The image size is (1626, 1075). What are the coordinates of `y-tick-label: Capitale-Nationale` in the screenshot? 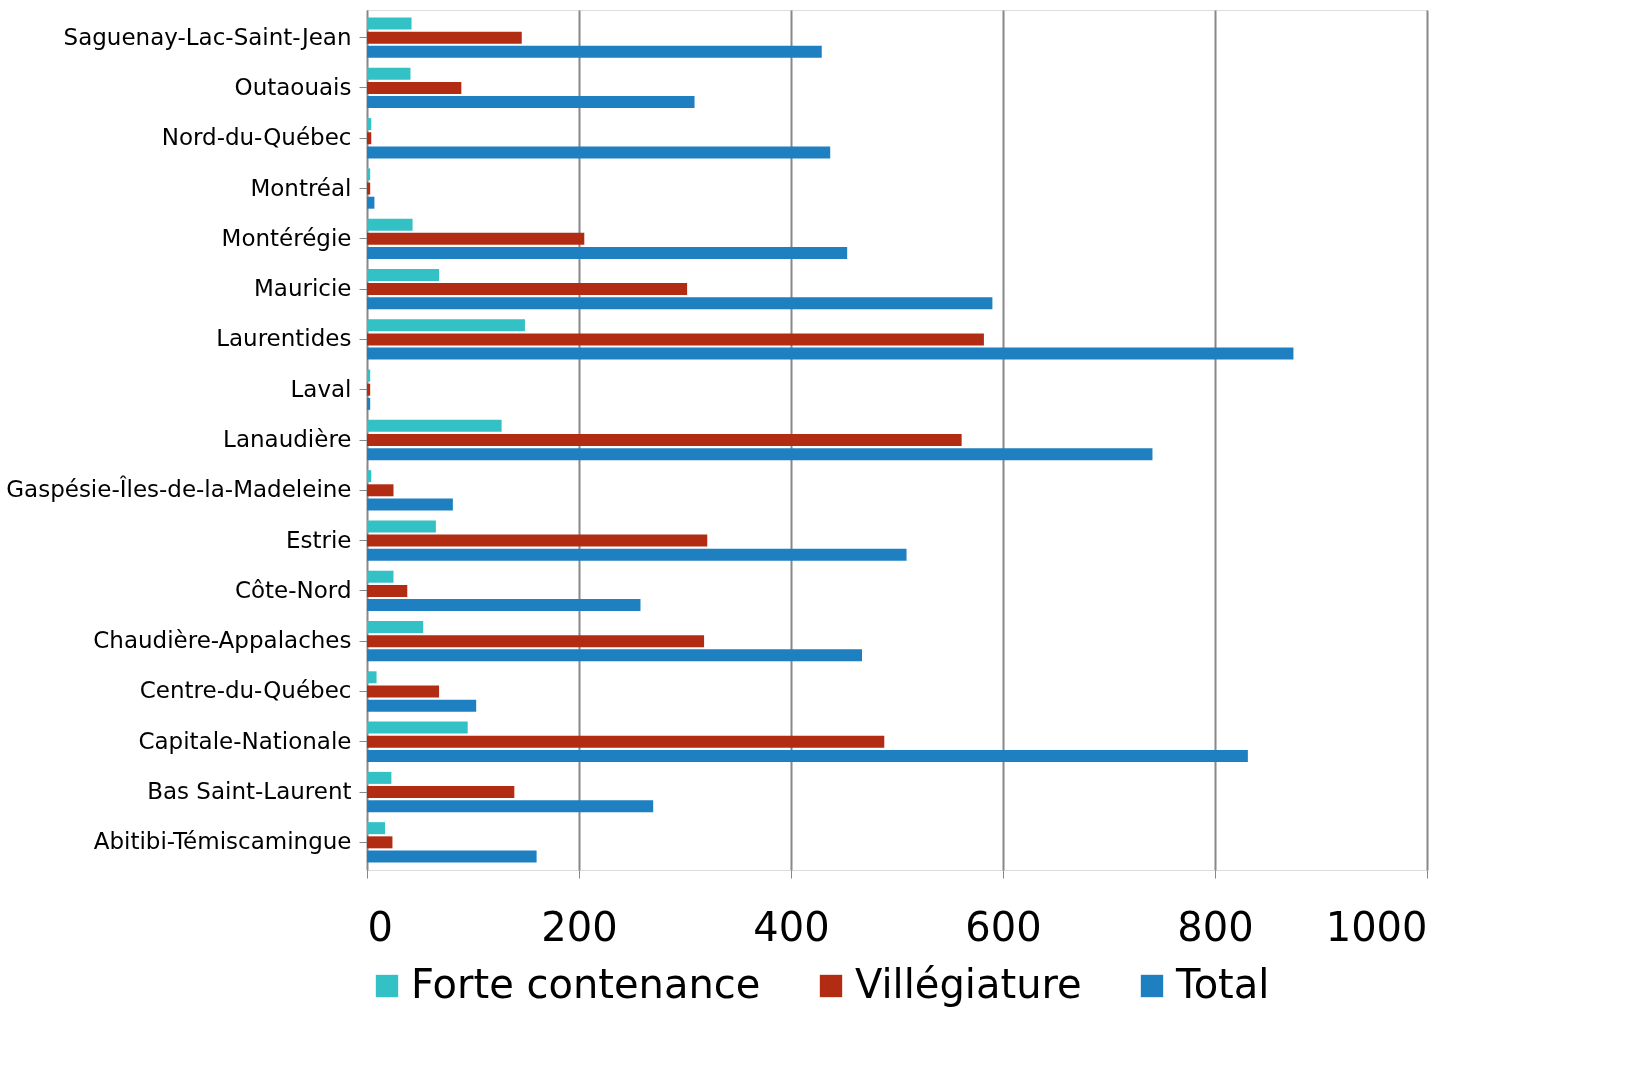 It's located at (245, 740).